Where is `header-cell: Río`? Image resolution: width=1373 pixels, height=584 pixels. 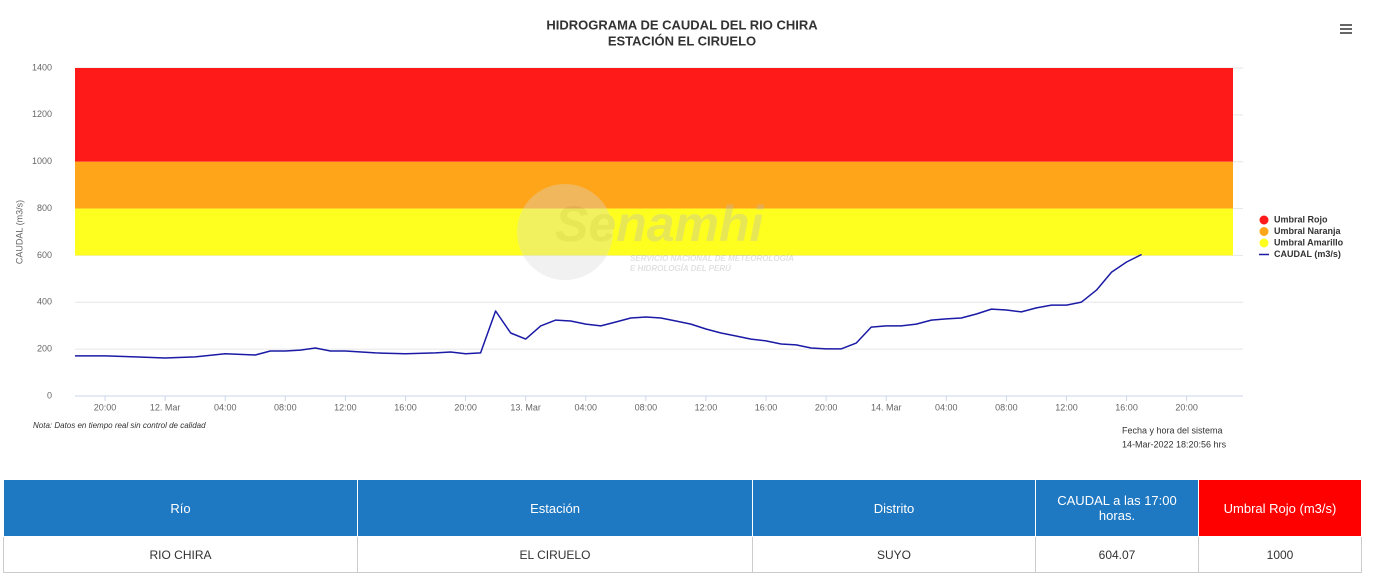
header-cell: Río is located at coordinates (180, 508).